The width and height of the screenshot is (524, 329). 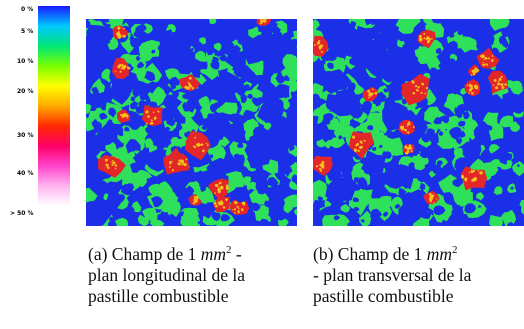 What do you see at coordinates (439, 254) in the screenshot?
I see `caption-b-unit: mm` at bounding box center [439, 254].